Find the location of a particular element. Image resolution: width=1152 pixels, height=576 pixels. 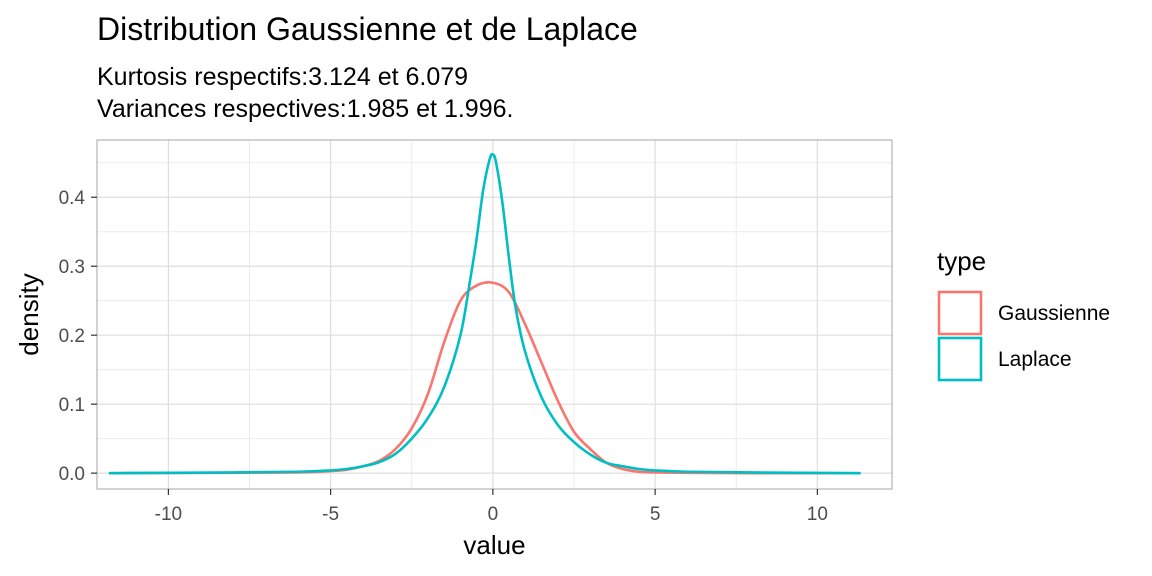

legend-key-laplace is located at coordinates (960, 359).